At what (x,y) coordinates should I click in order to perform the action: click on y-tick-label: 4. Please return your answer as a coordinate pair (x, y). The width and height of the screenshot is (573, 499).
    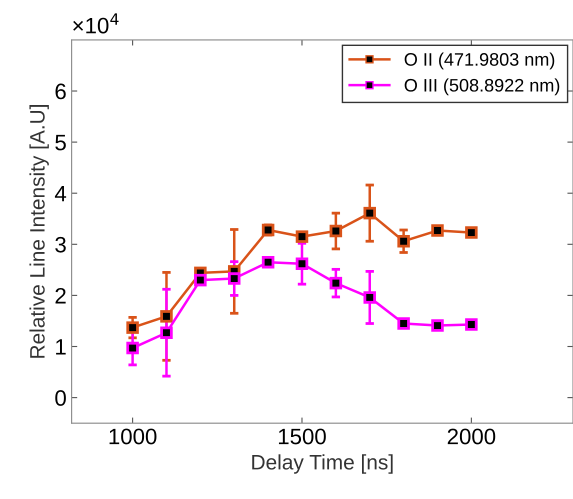
    Looking at the image, I should click on (60, 194).